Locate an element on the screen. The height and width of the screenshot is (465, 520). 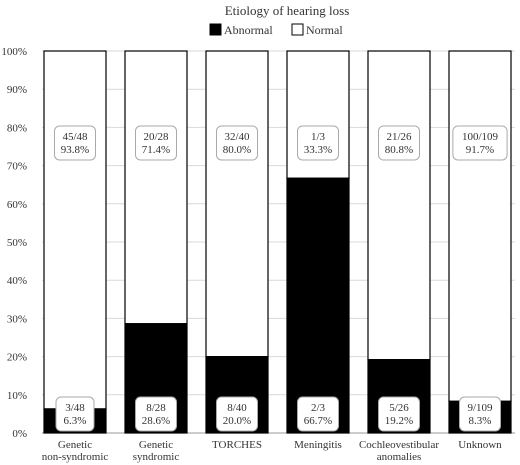
y-tick-label: 40% is located at coordinates (17, 281).